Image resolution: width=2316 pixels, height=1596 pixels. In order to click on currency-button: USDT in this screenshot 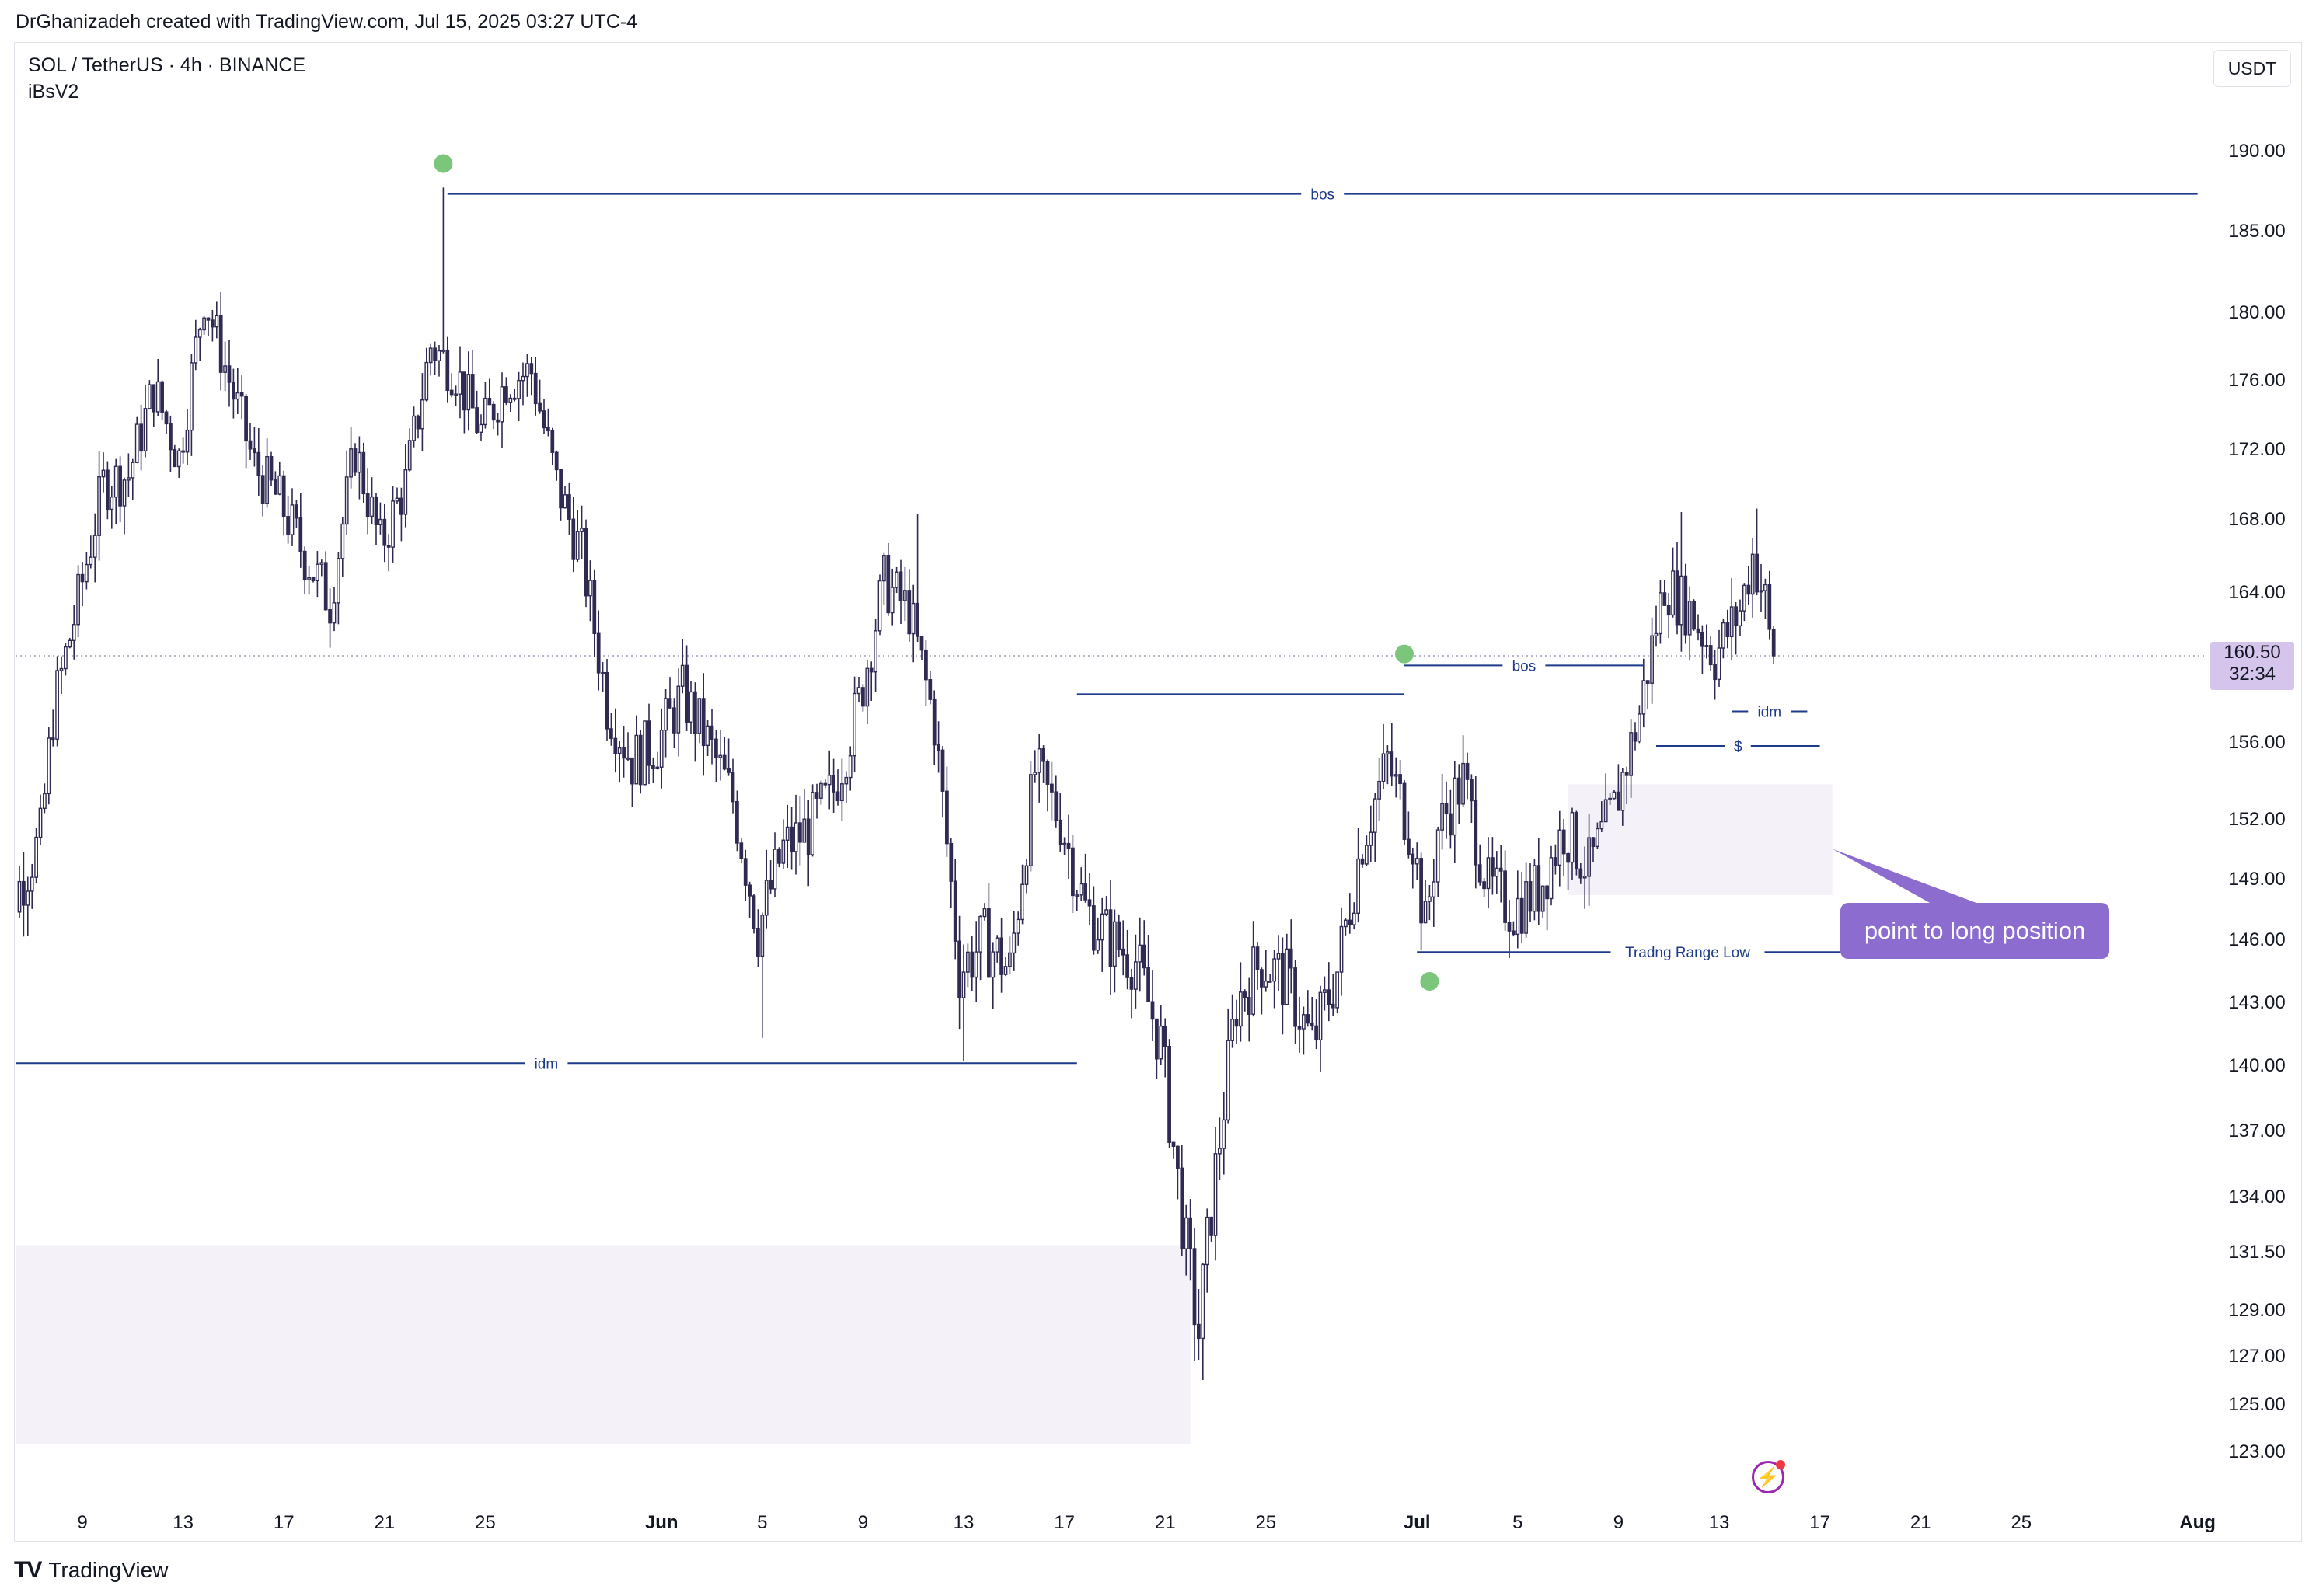, I will do `click(2252, 68)`.